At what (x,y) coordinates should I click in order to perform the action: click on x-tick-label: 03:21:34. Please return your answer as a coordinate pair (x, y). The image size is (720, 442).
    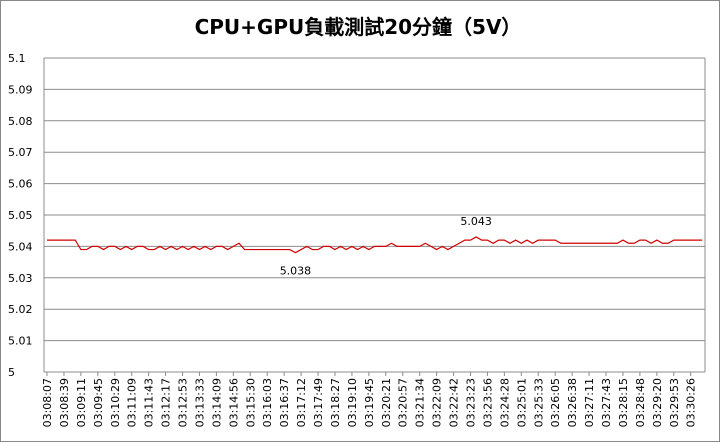
    Looking at the image, I should click on (420, 402).